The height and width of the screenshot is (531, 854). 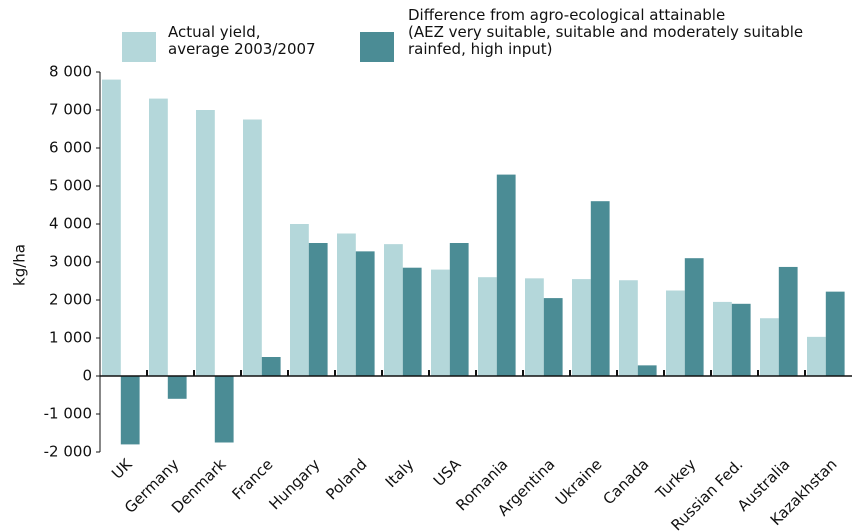 I want to click on x-tick-label: Italy, so click(x=400, y=473).